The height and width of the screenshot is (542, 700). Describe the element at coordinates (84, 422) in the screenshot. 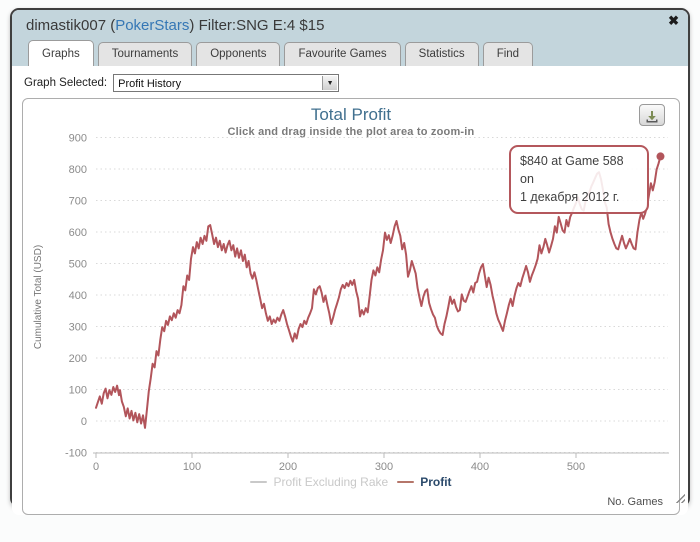

I see `y-tick-label: 0` at that location.